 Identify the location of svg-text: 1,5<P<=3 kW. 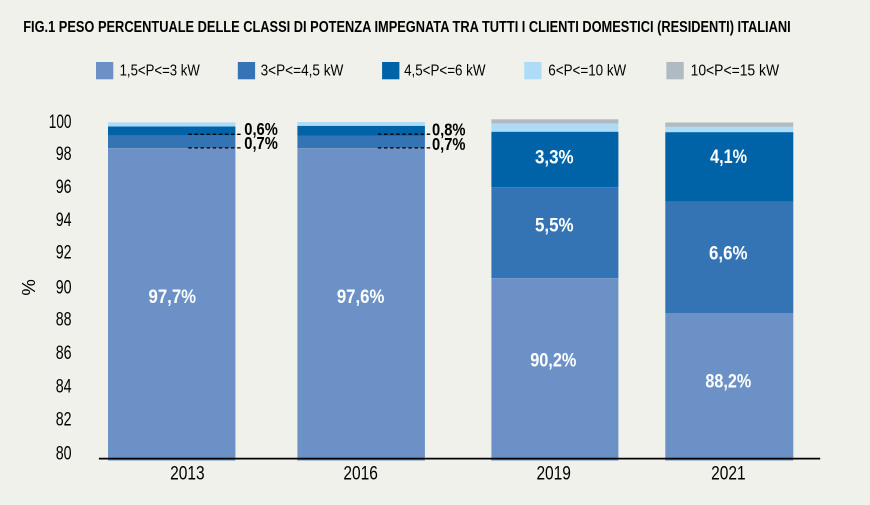
(160, 70).